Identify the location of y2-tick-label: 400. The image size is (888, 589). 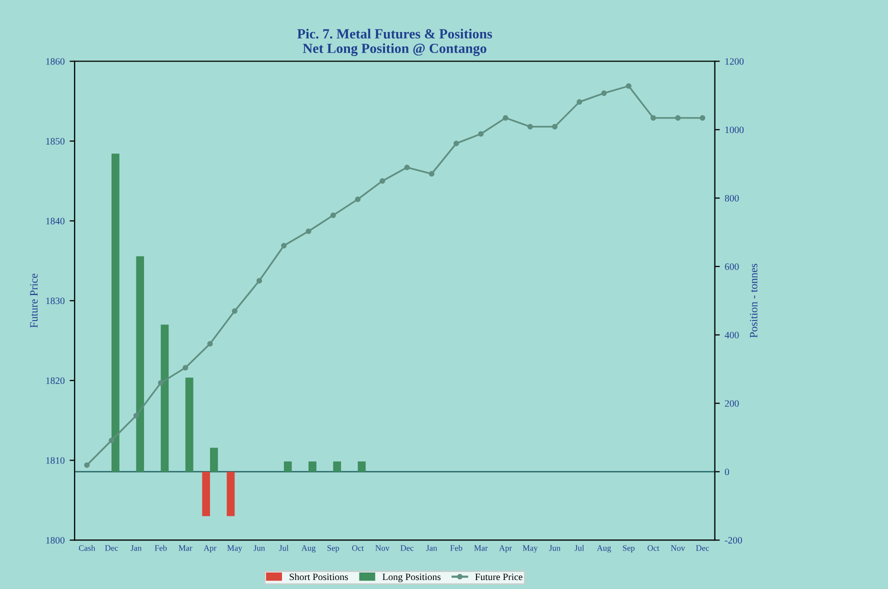
(731, 335).